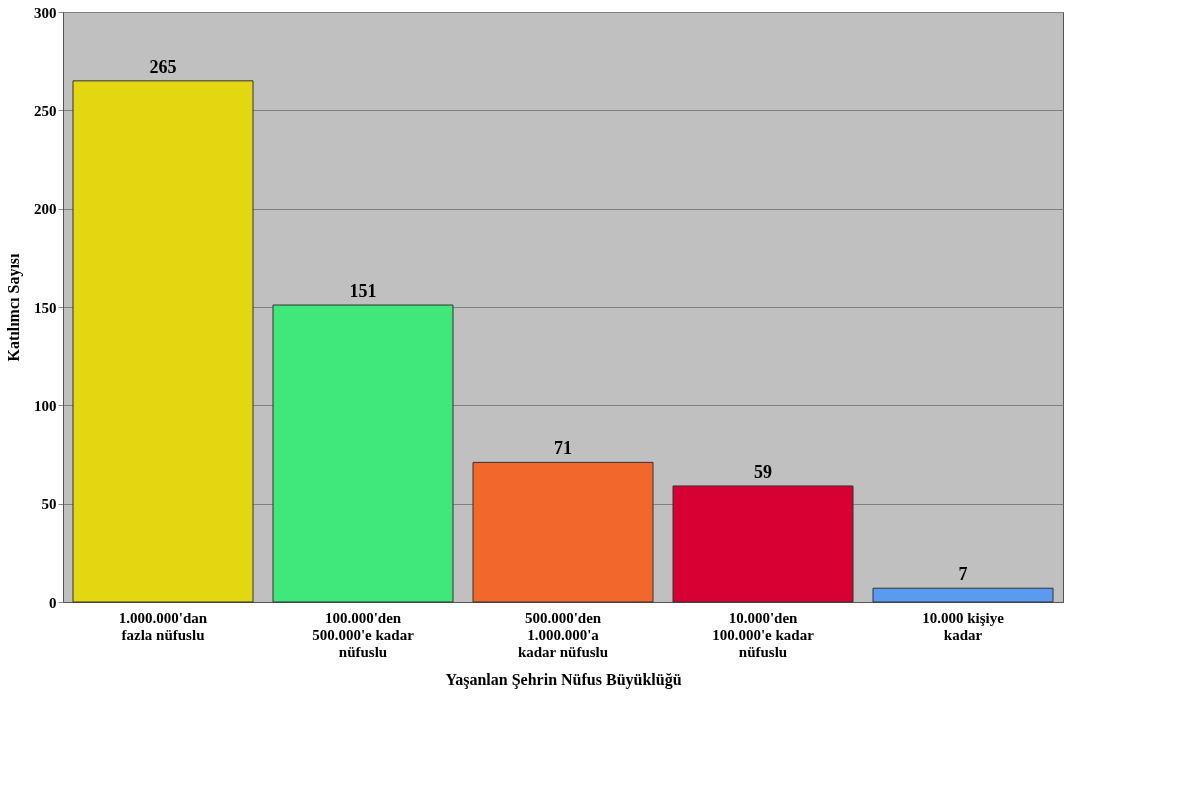 The image size is (1179, 792). What do you see at coordinates (563, 679) in the screenshot?
I see `x-axis-title: Yaşanlan Şehrin Nüfus Büyüklüğü` at bounding box center [563, 679].